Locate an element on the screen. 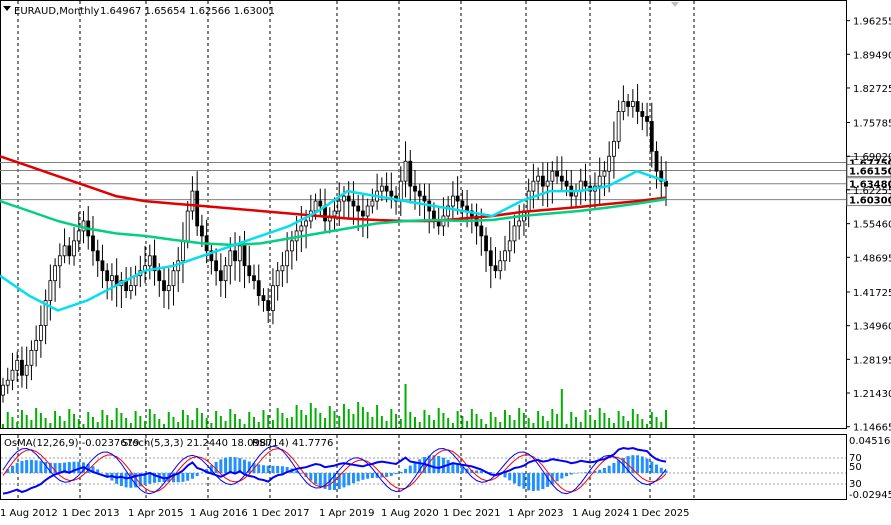  y-tick-label: 1.96255 is located at coordinates (872, 22).